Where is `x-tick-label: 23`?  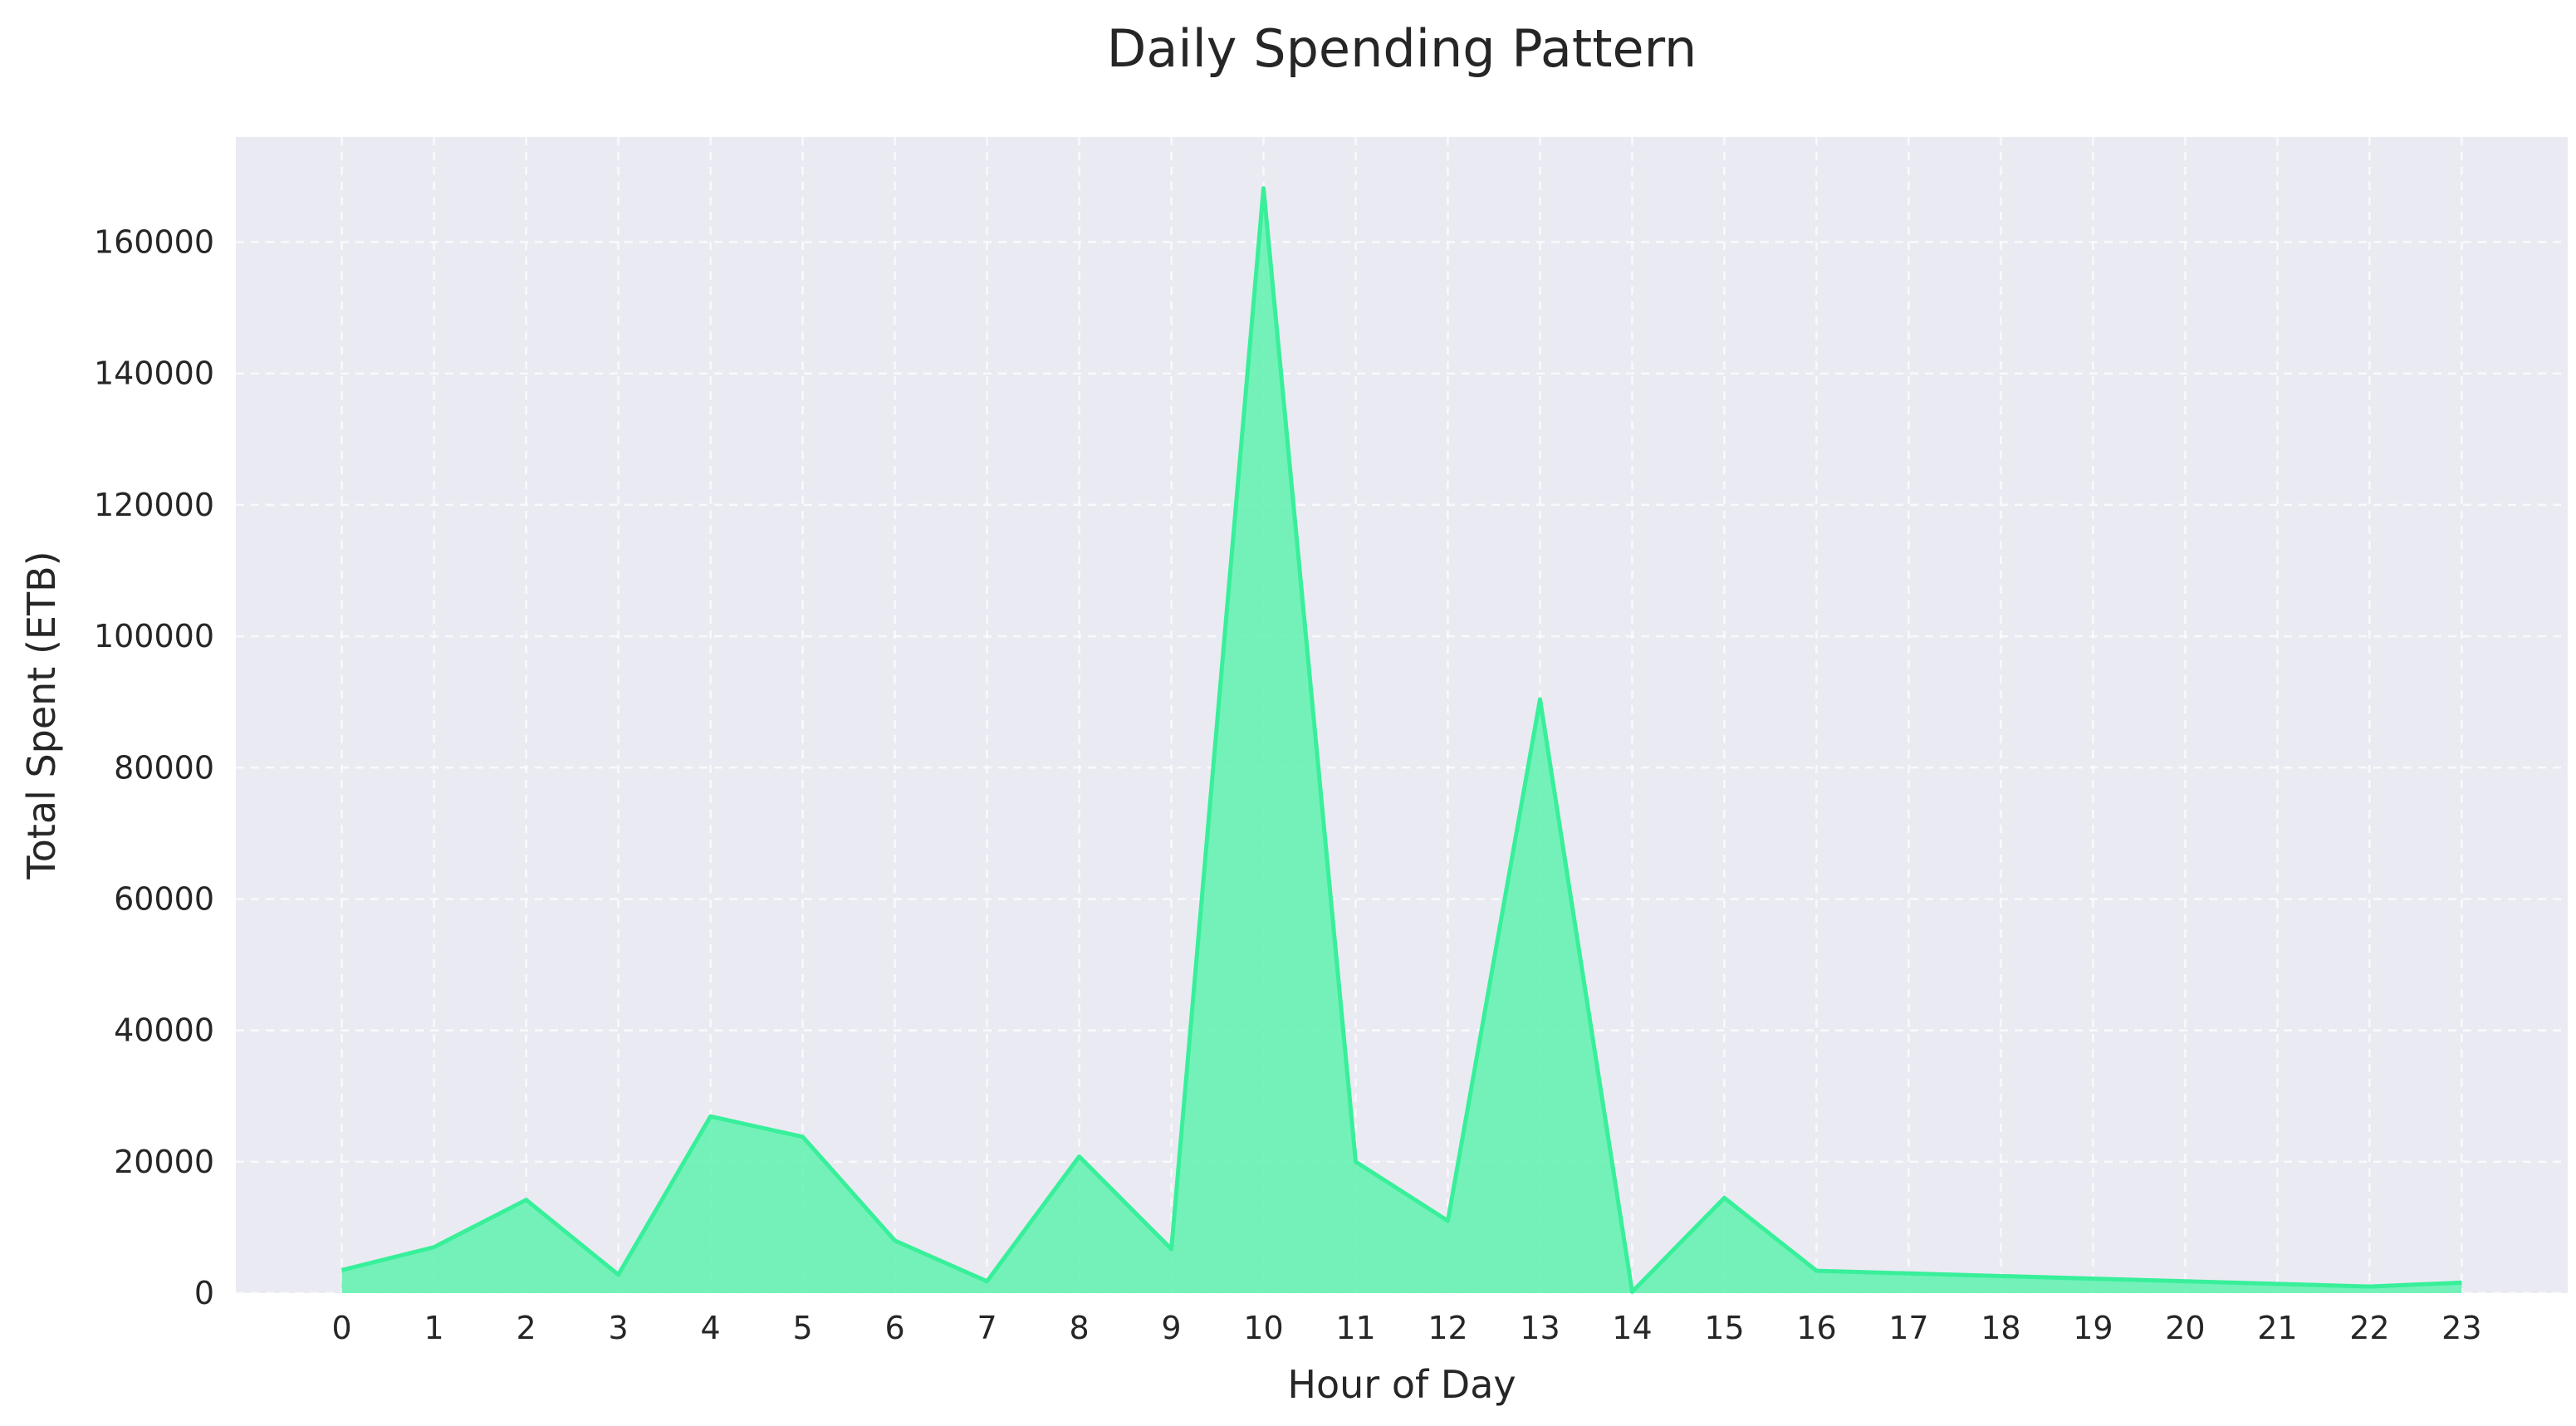 x-tick-label: 23 is located at coordinates (2461, 1328).